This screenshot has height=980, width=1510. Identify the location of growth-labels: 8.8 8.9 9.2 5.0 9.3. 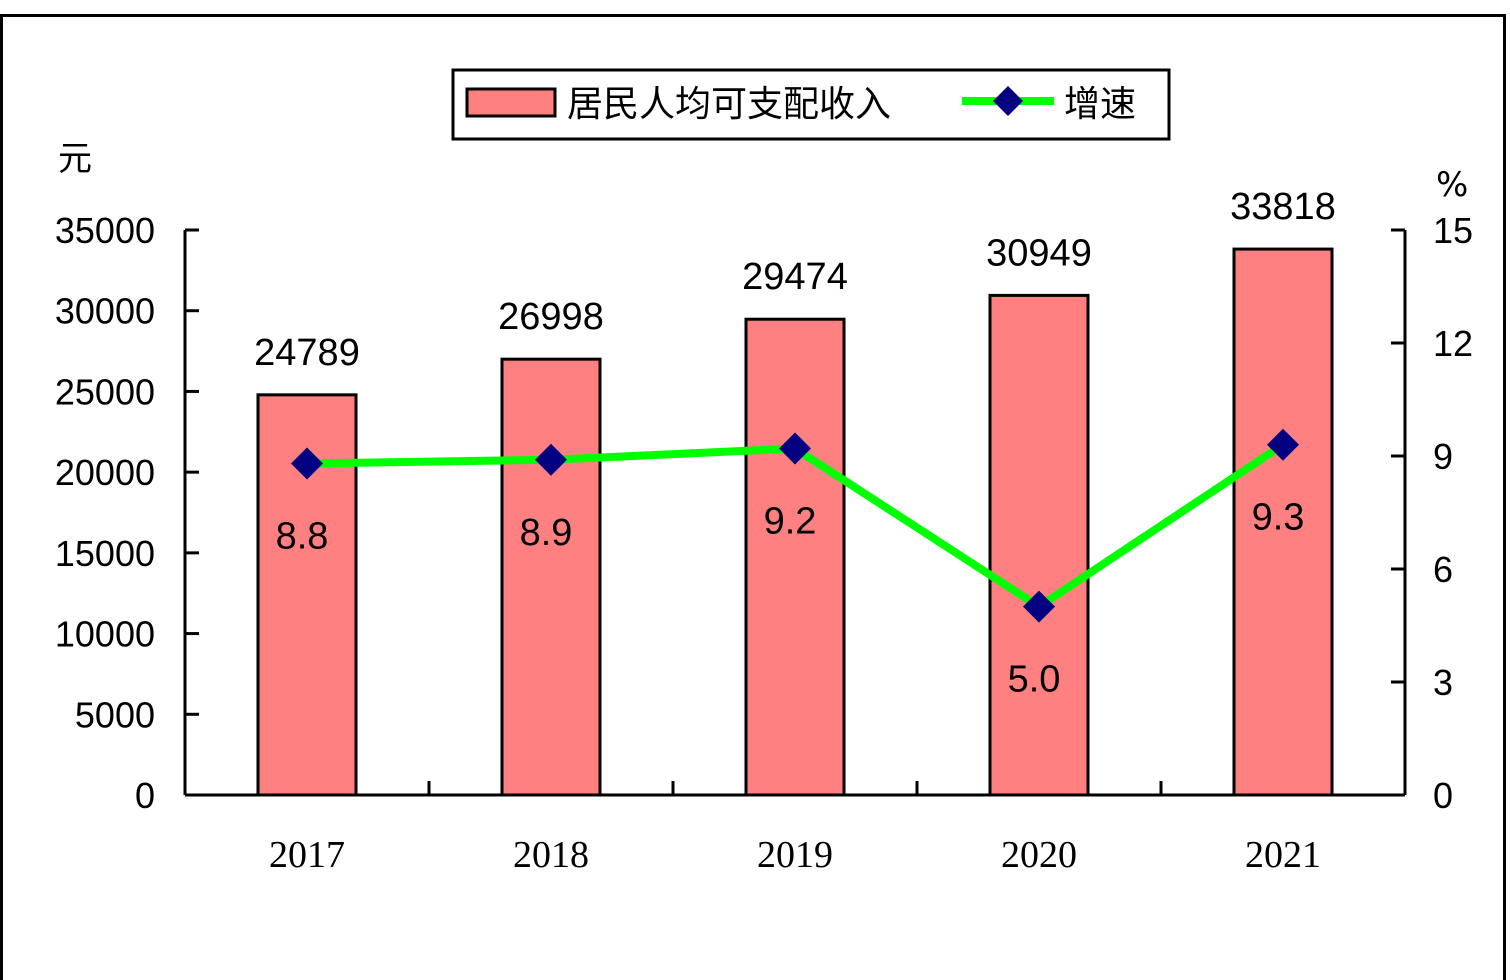
(790, 599).